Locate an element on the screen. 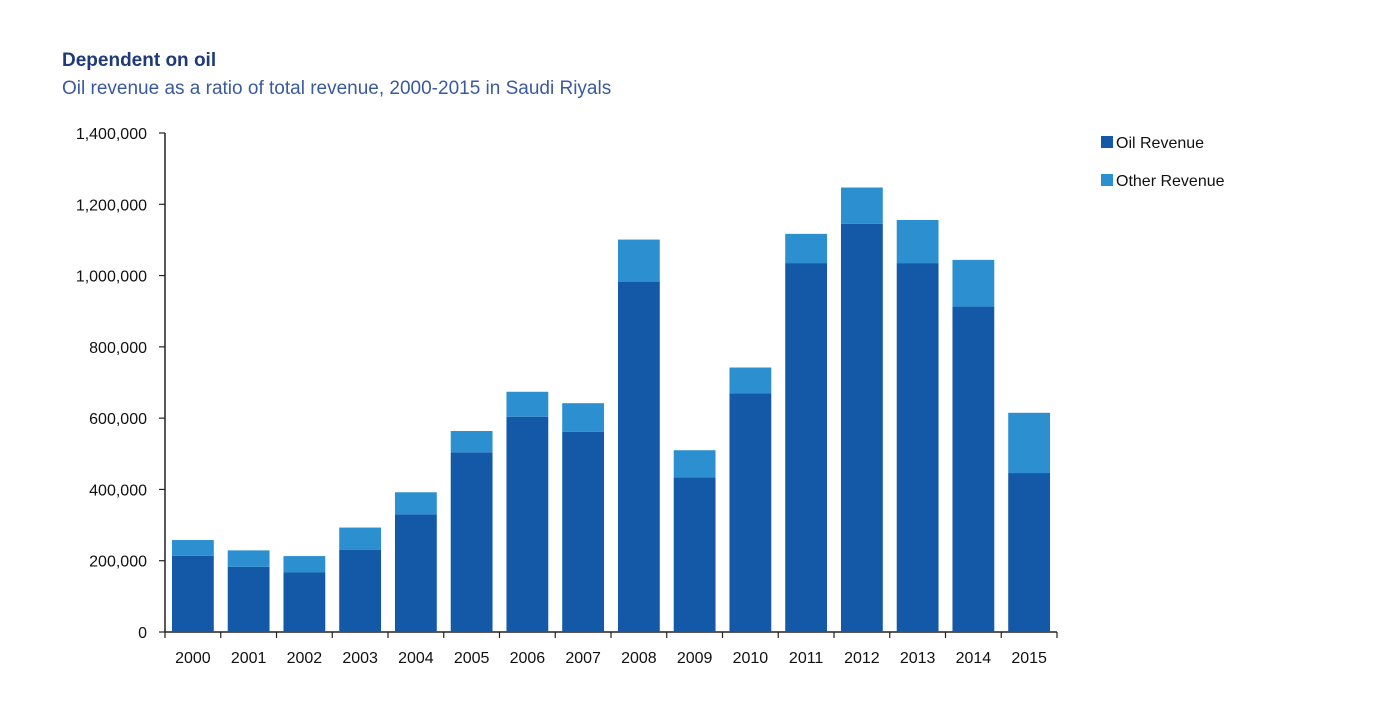 Image resolution: width=1394 pixels, height=702 pixels. y-tick-label: 800,000 is located at coordinates (118, 348).